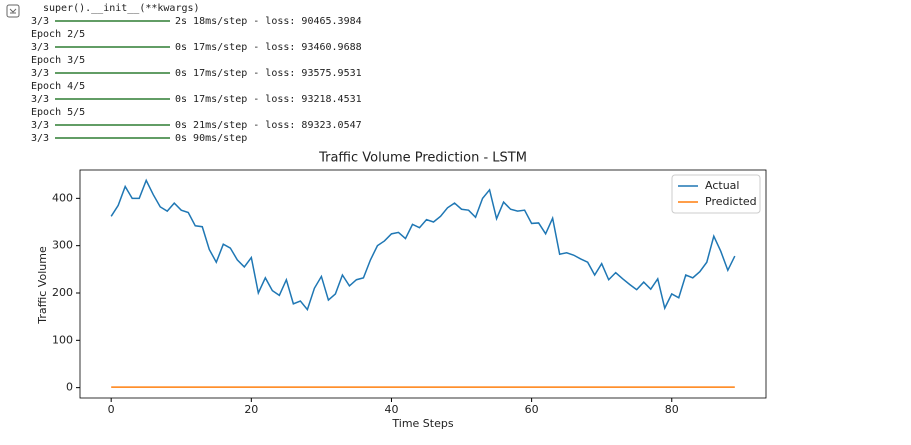 The width and height of the screenshot is (911, 445). What do you see at coordinates (58, 60) in the screenshot?
I see `console-line: Epoch 3/5` at bounding box center [58, 60].